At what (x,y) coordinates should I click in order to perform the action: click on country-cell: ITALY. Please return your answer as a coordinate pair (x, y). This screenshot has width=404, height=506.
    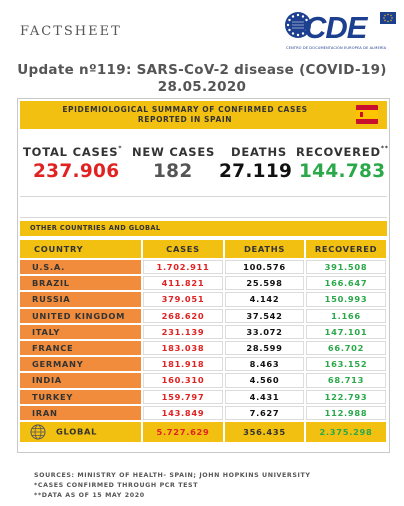
    Looking at the image, I should click on (81, 332).